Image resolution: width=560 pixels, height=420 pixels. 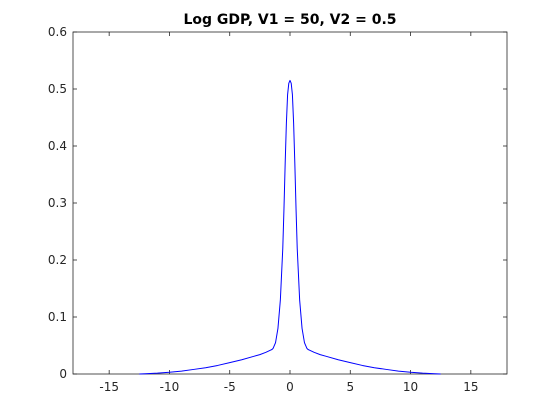 What do you see at coordinates (350, 387) in the screenshot?
I see `x-tick-label: 5` at bounding box center [350, 387].